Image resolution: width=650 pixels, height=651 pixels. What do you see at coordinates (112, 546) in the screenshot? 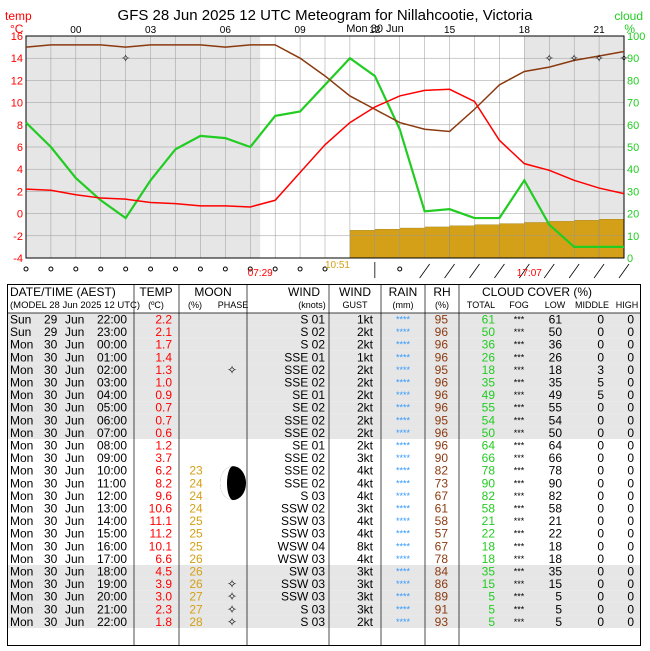
I see `cell-time: 16:00` at bounding box center [112, 546].